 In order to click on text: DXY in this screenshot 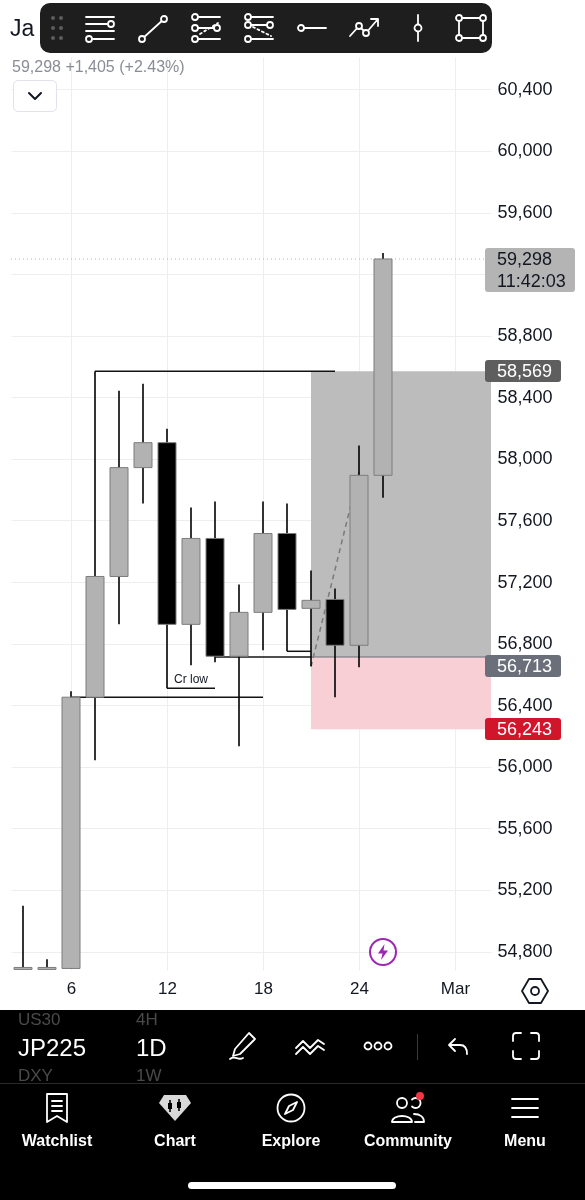, I will do `click(35, 1075)`.